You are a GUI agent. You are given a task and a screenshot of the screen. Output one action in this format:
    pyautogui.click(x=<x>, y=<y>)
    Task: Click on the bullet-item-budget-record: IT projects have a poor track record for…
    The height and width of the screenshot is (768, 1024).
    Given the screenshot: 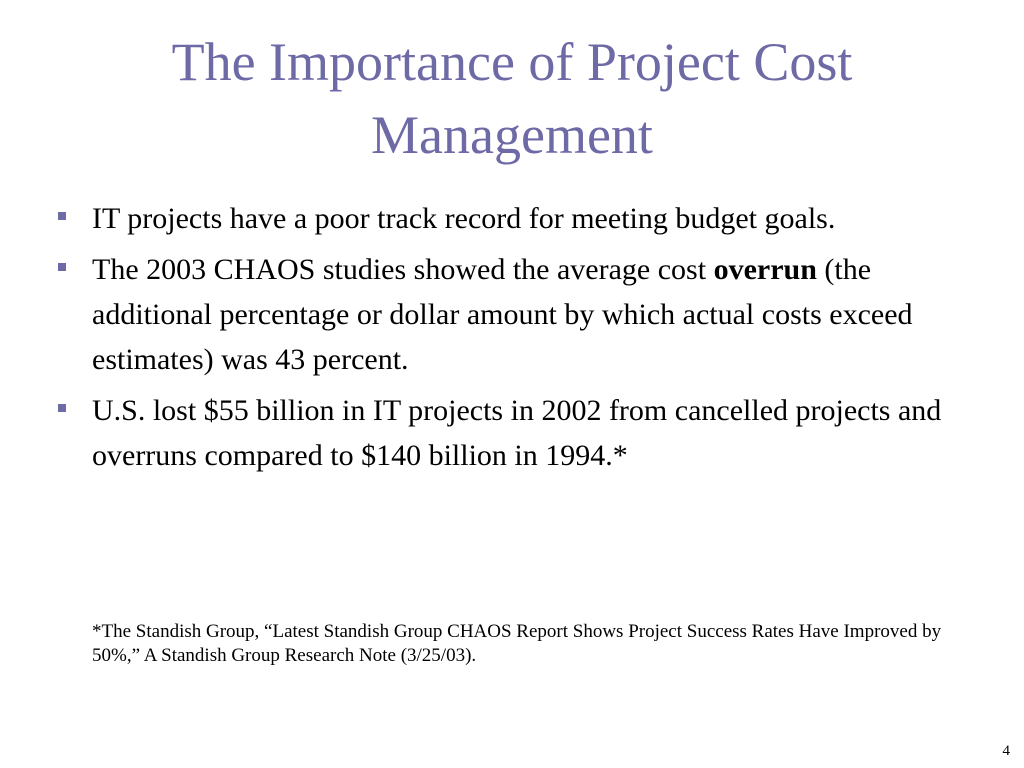 What is the action you would take?
    pyautogui.click(x=511, y=218)
    